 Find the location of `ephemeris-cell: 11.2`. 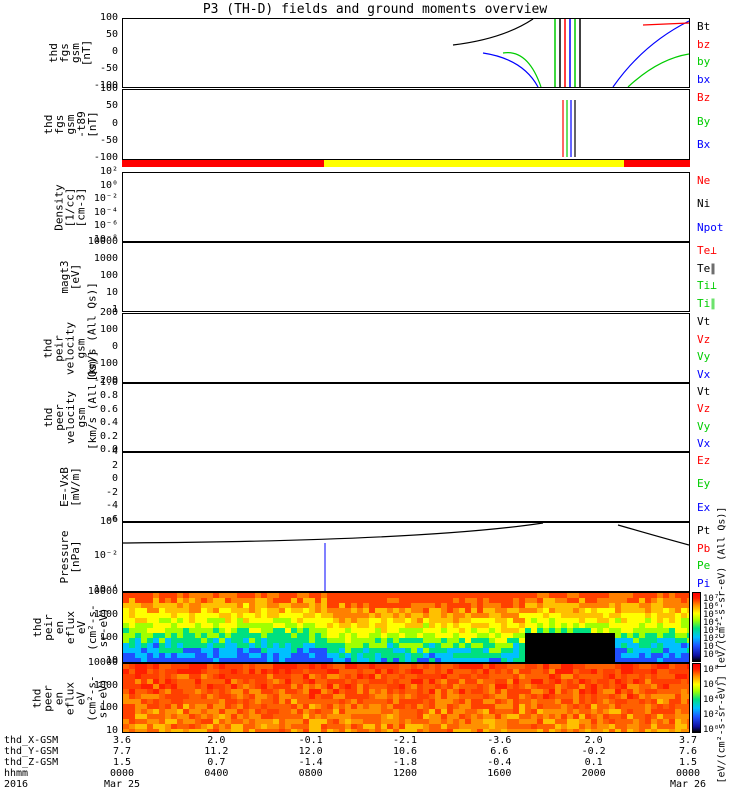

ephemeris-cell: 11.2 is located at coordinates (216, 751).